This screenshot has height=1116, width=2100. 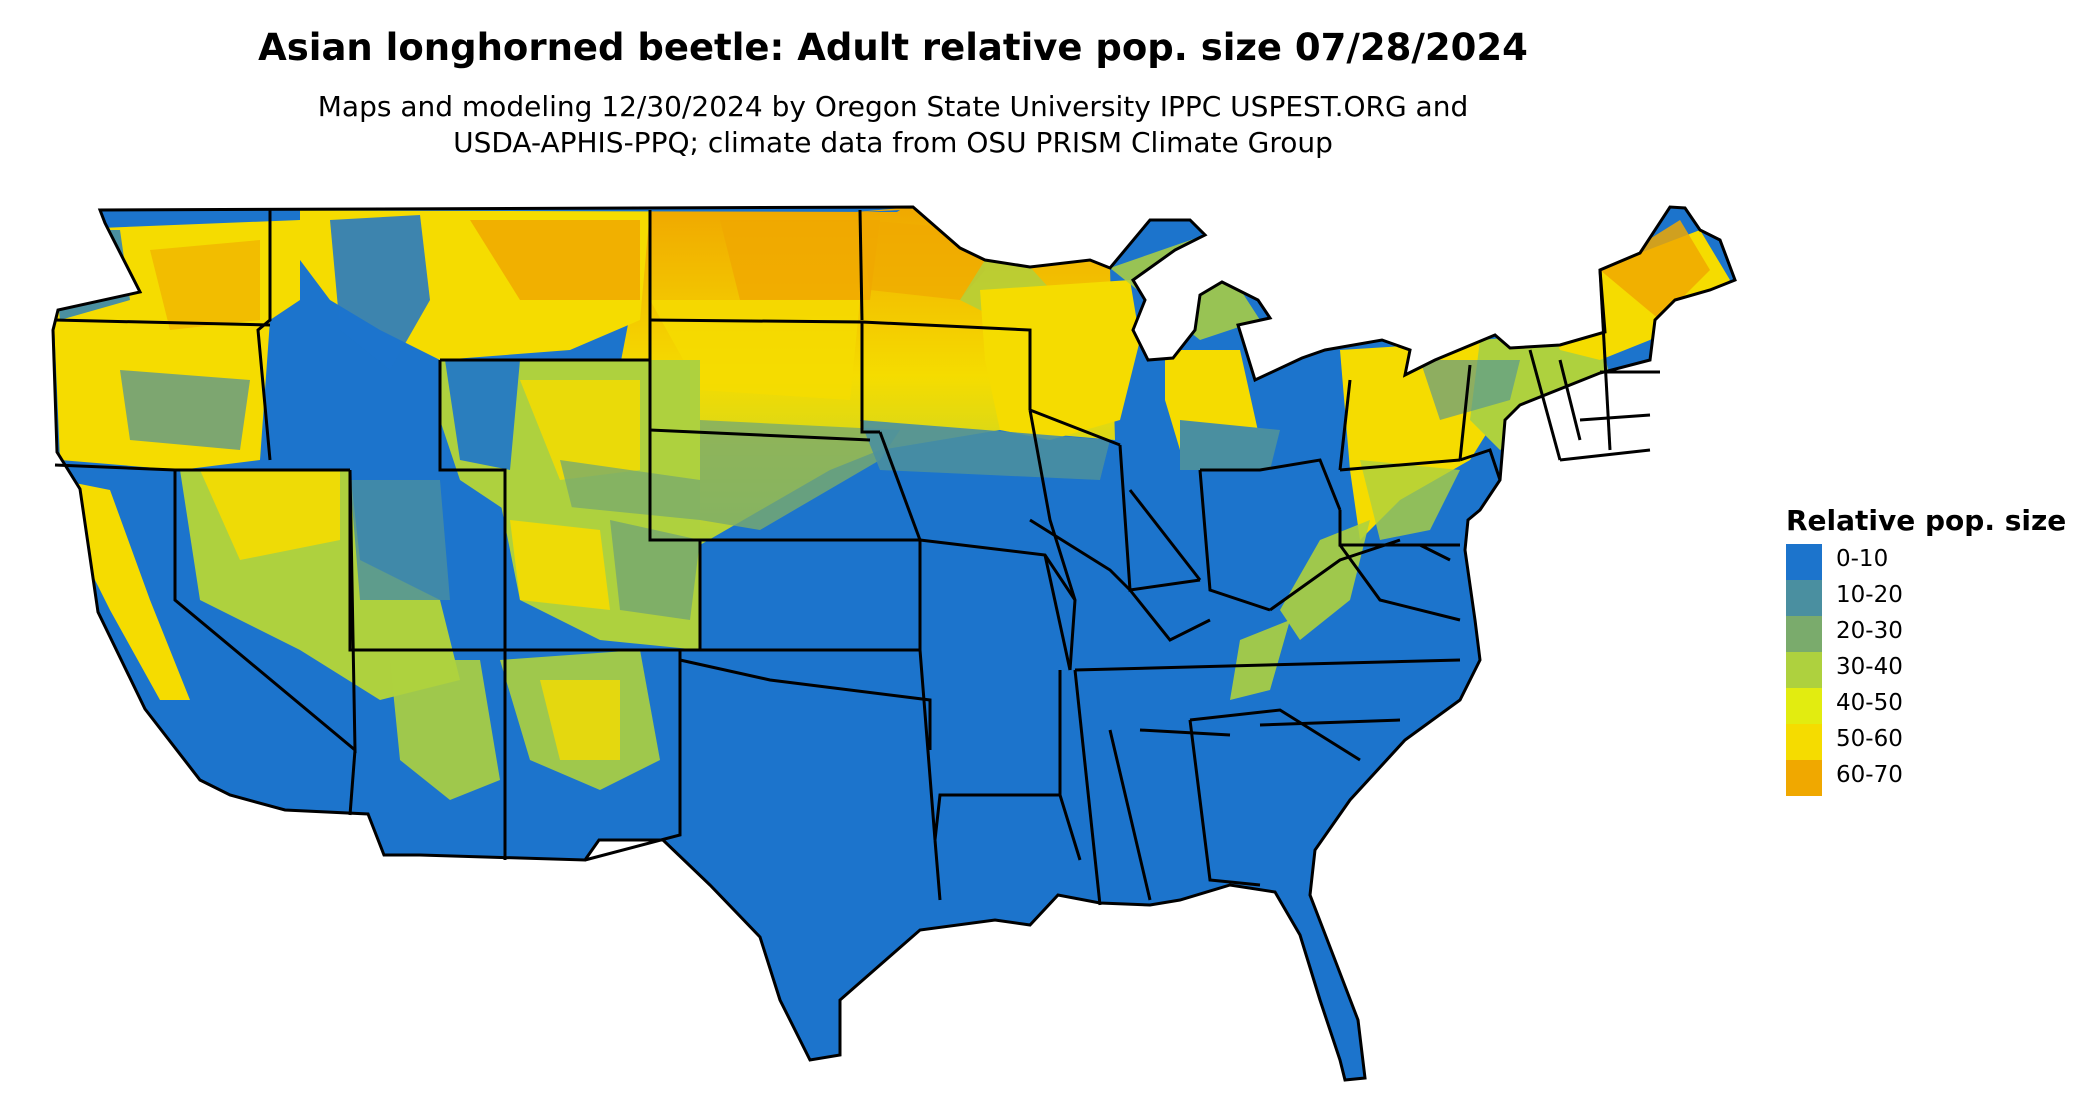 What do you see at coordinates (1869, 631) in the screenshot?
I see `legend-label: 20-30` at bounding box center [1869, 631].